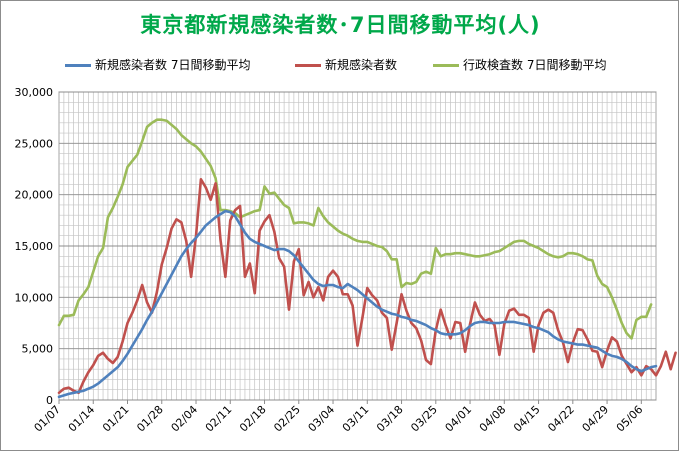 The height and width of the screenshot is (451, 679). What do you see at coordinates (322, 419) in the screenshot?
I see `x-tick-label: 03/04` at bounding box center [322, 419].